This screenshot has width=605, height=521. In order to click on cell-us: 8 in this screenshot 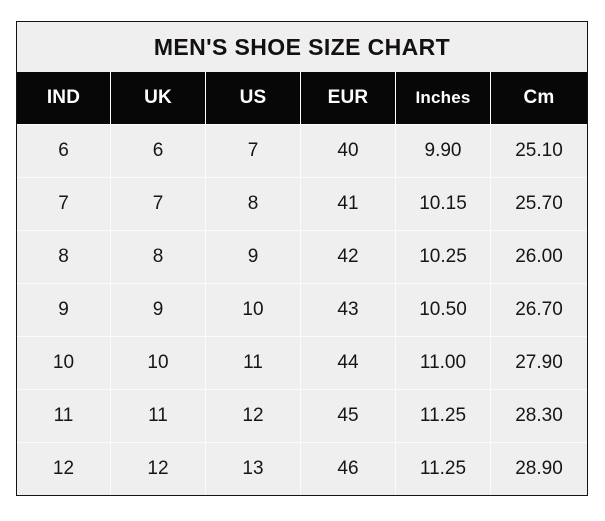, I will do `click(252, 204)`.